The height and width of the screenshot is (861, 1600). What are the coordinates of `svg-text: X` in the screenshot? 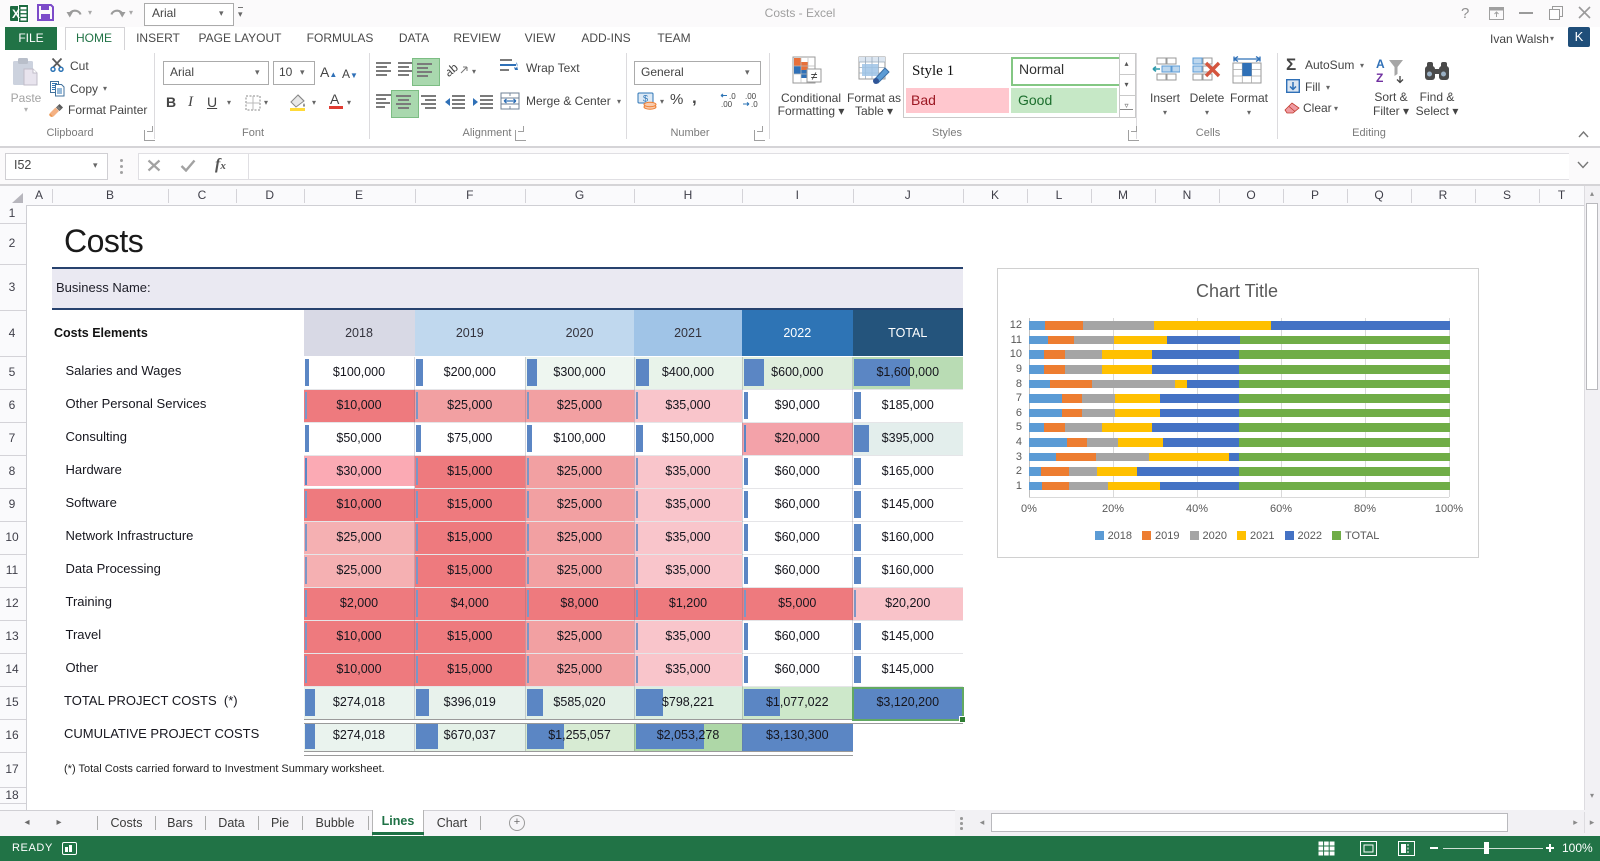 It's located at (16, 14).